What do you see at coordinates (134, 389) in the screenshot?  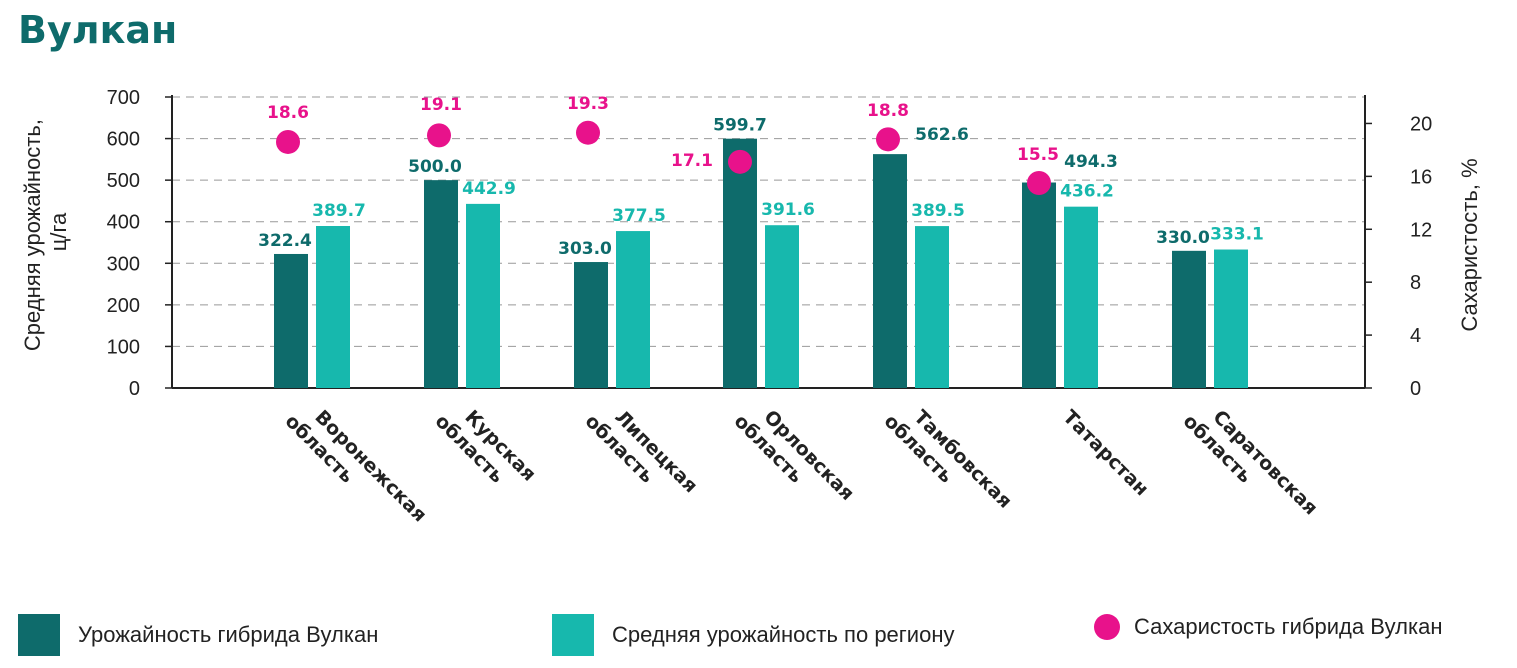 I see `y-tick-label-left: 0` at bounding box center [134, 389].